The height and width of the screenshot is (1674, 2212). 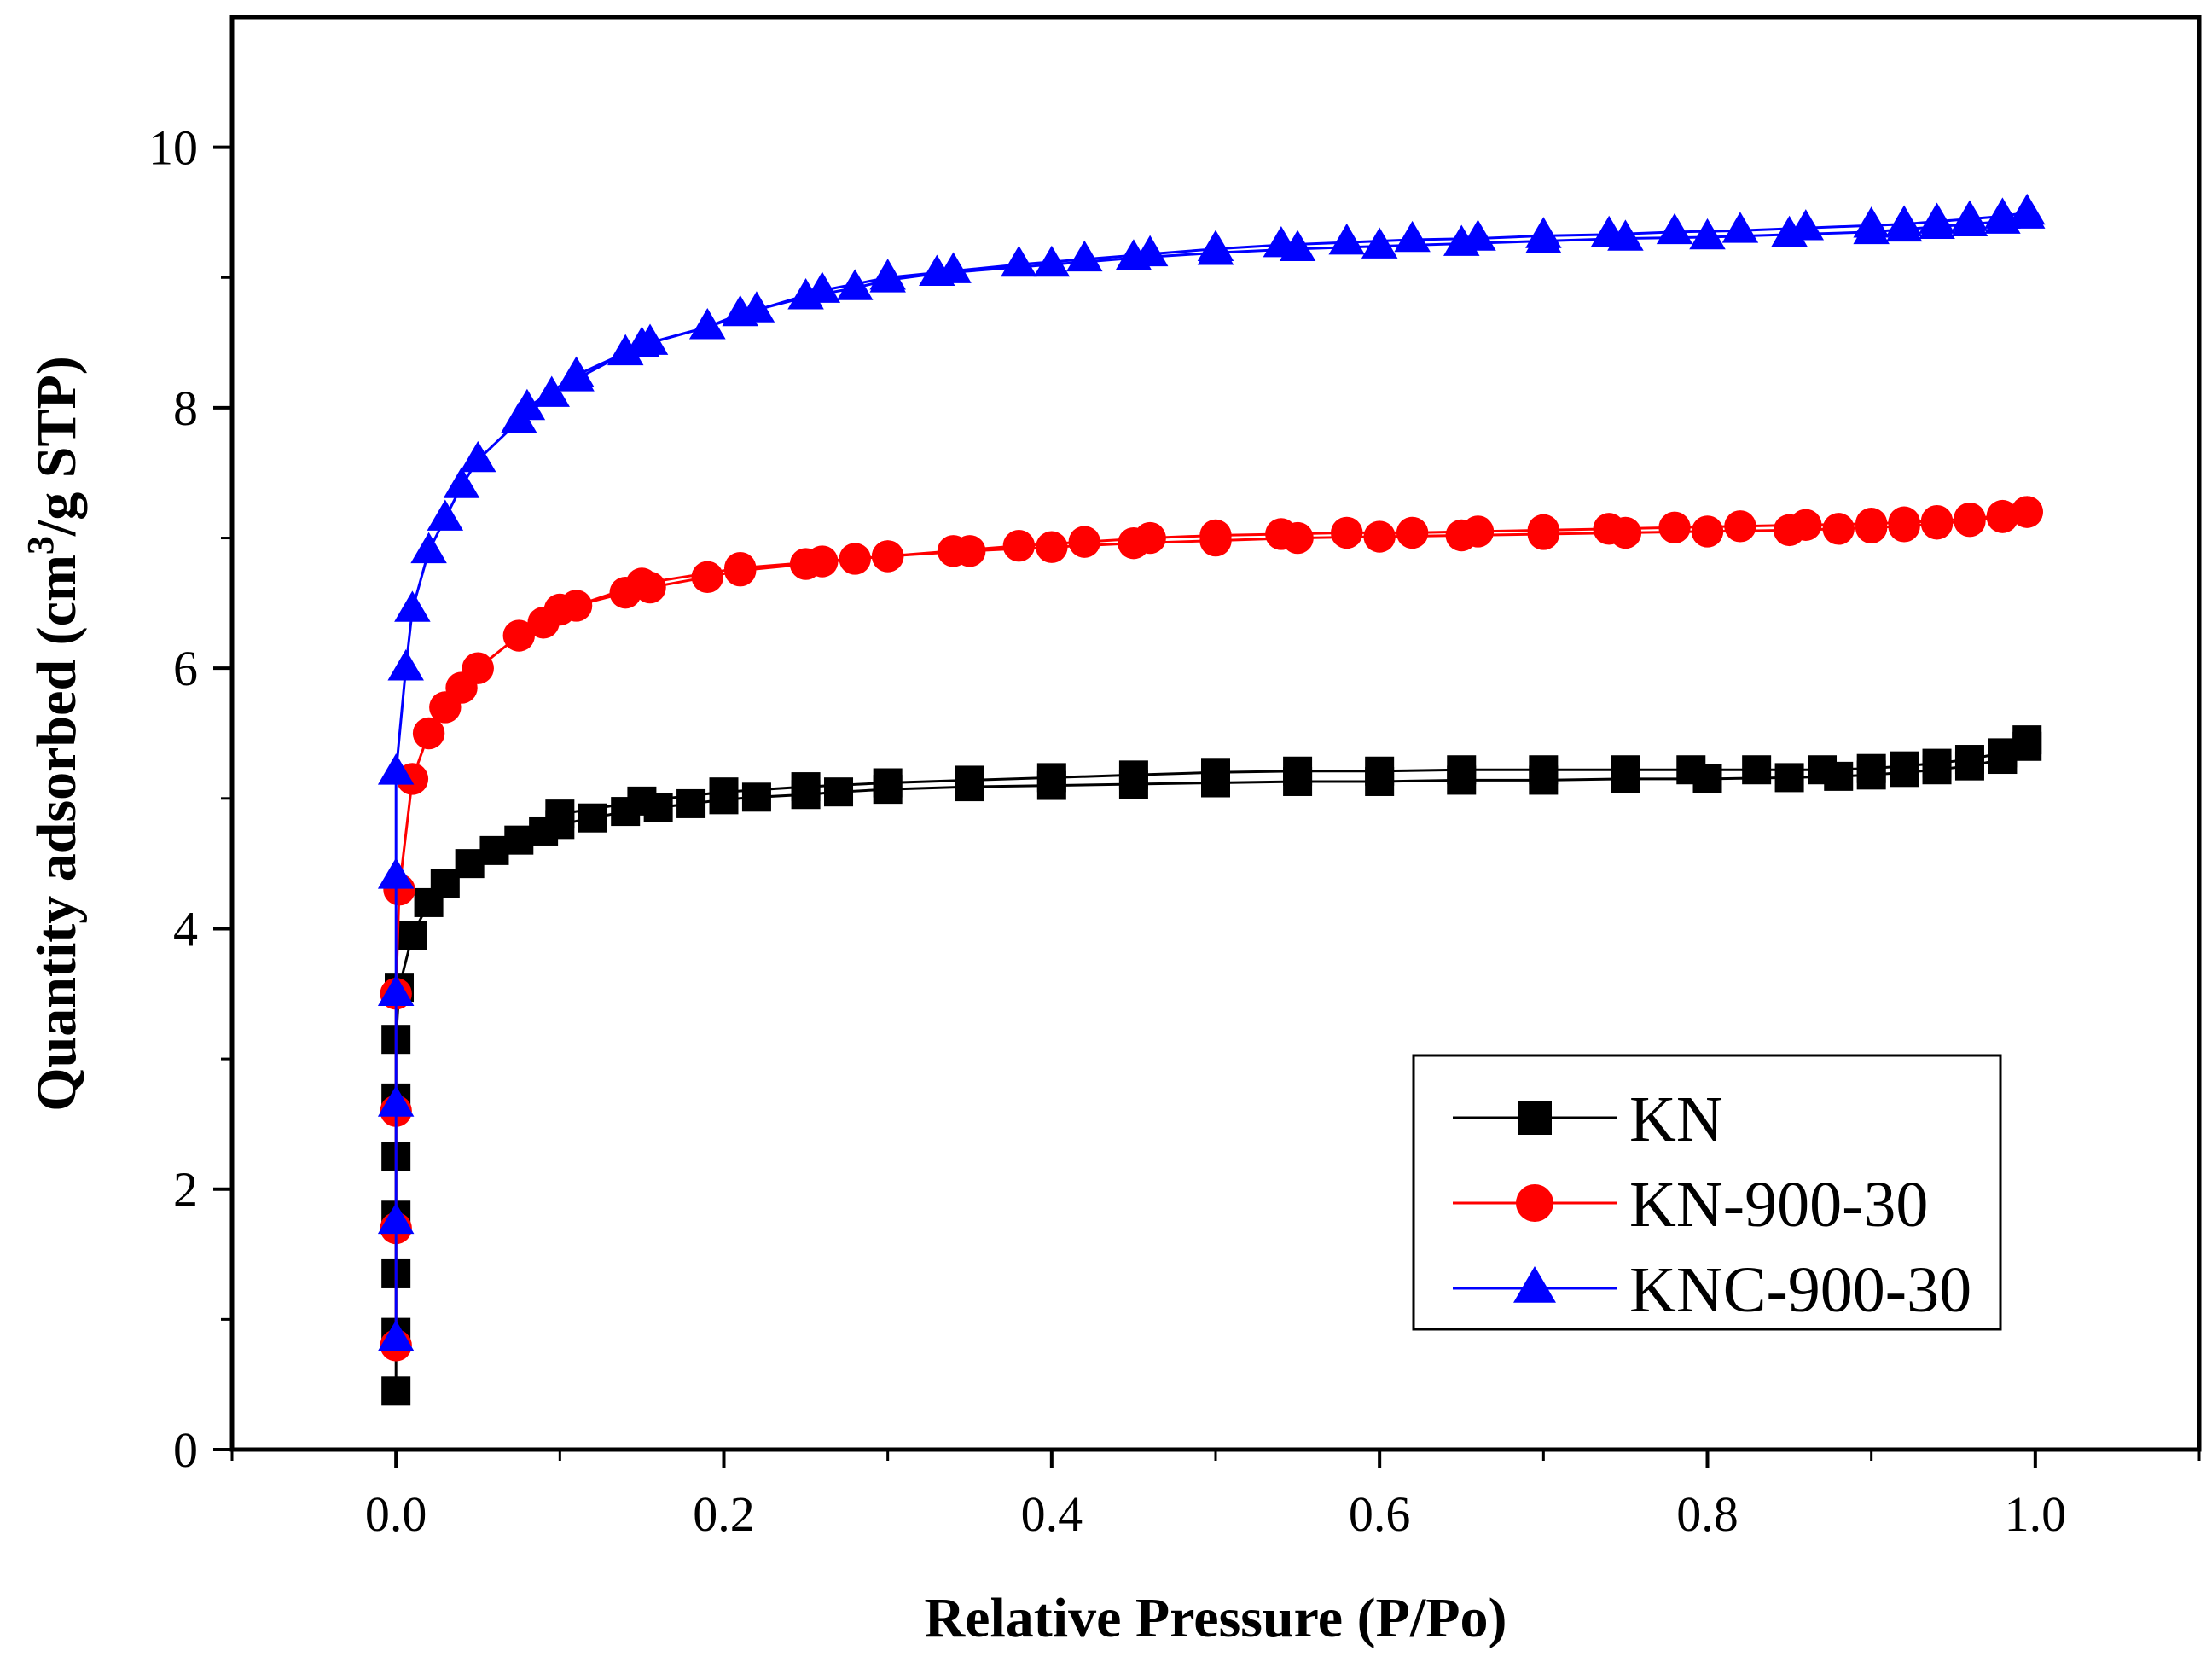 I want to click on y-axis-title-prefix: Quantity adsorbed (cm, so click(x=57, y=834).